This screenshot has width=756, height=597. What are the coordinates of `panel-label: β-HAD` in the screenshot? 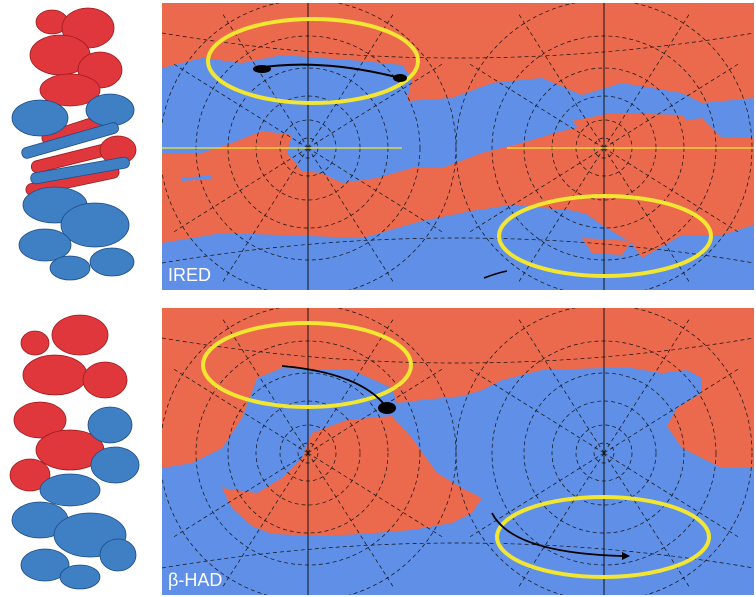 It's located at (195, 580).